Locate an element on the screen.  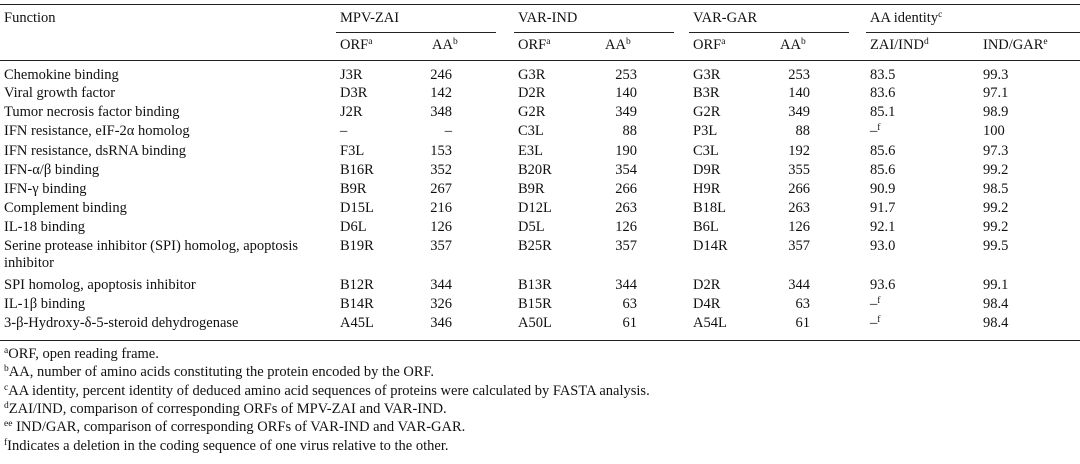
data-cell: A54L is located at coordinates (710, 323).